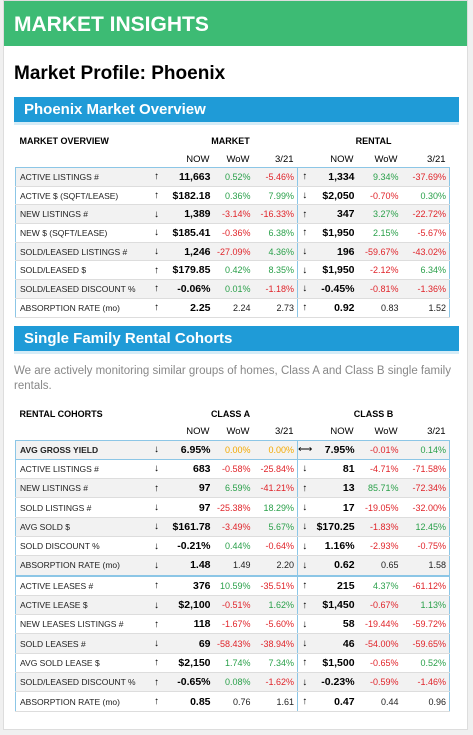  What do you see at coordinates (120, 73) in the screenshot?
I see `page-title: Market Profile: Phoenix` at bounding box center [120, 73].